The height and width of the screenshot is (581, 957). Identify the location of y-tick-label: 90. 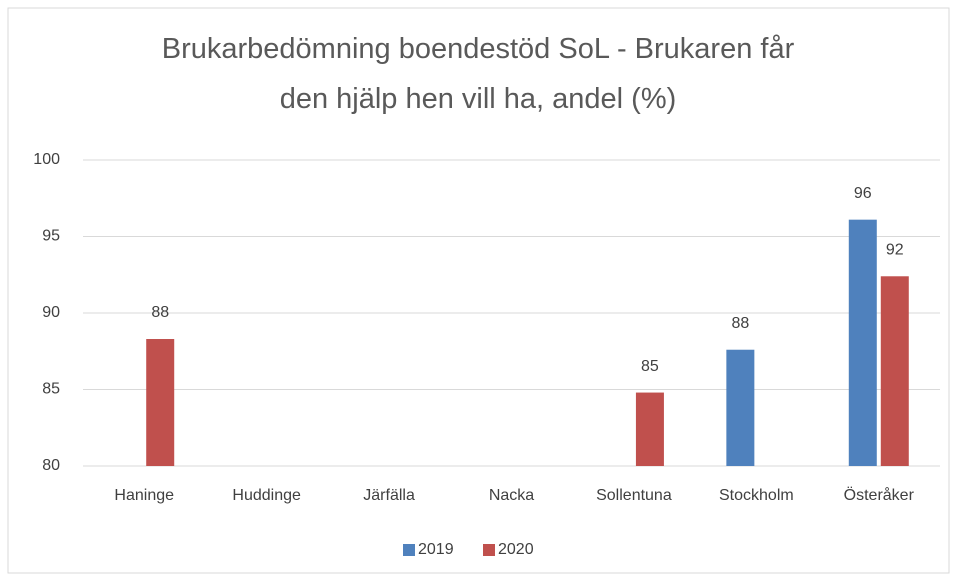
(51, 312).